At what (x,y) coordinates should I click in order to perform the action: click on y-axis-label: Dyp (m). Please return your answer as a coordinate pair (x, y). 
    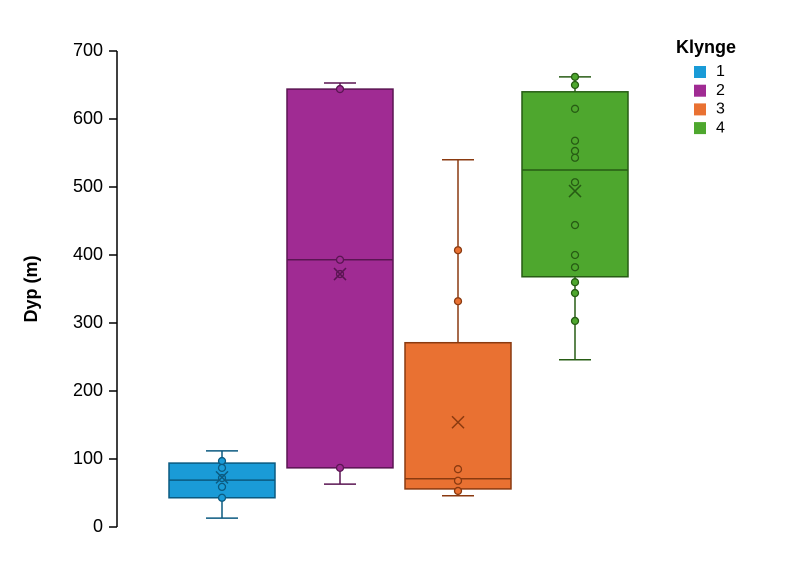
    Looking at the image, I should click on (31, 288).